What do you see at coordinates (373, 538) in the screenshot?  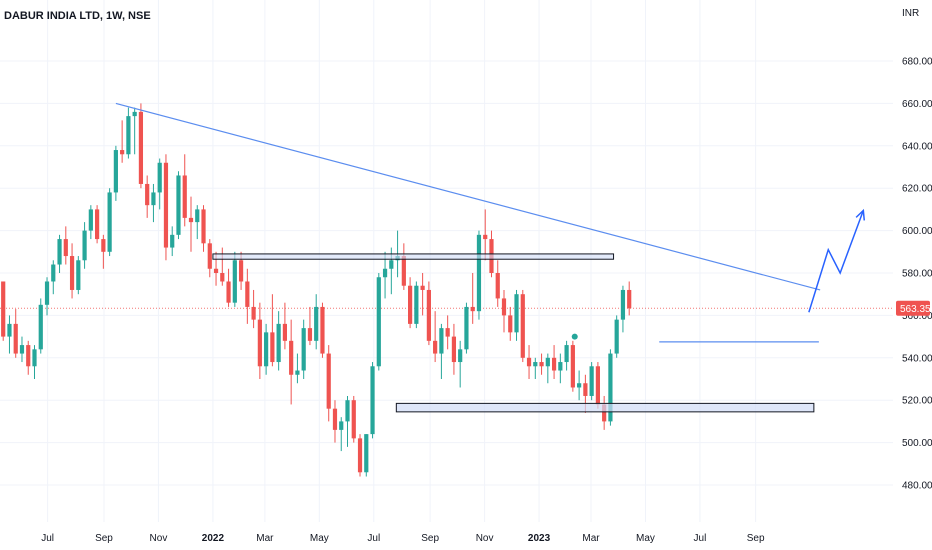 I see `x-tick-label: Jul` at bounding box center [373, 538].